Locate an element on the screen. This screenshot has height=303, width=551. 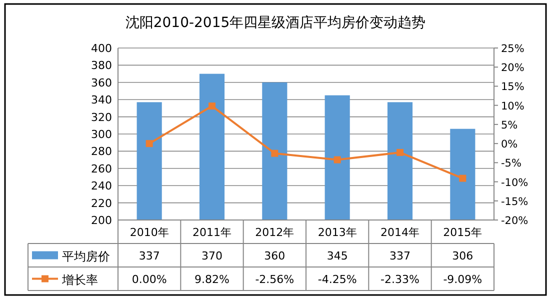
y-tick-label: 360 is located at coordinates (101, 83).